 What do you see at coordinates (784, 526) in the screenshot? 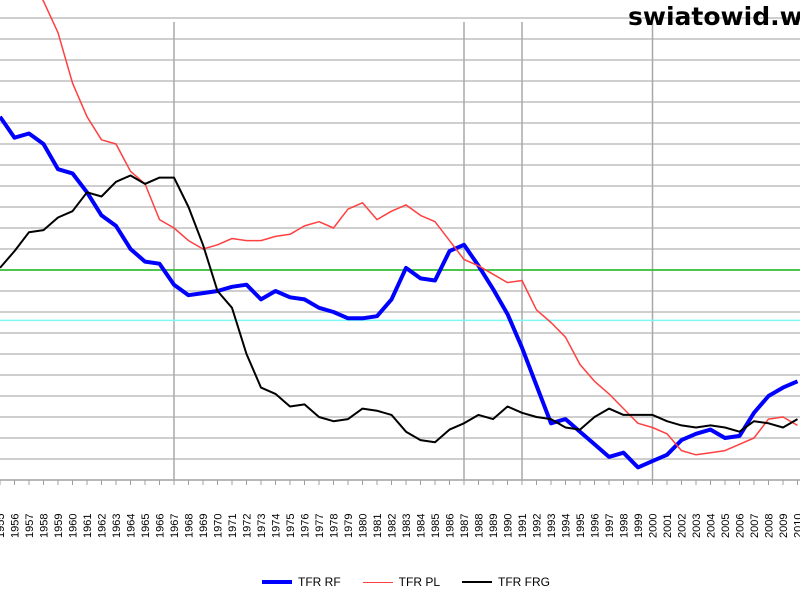
I see `x-tick-label: 2009` at bounding box center [784, 526].